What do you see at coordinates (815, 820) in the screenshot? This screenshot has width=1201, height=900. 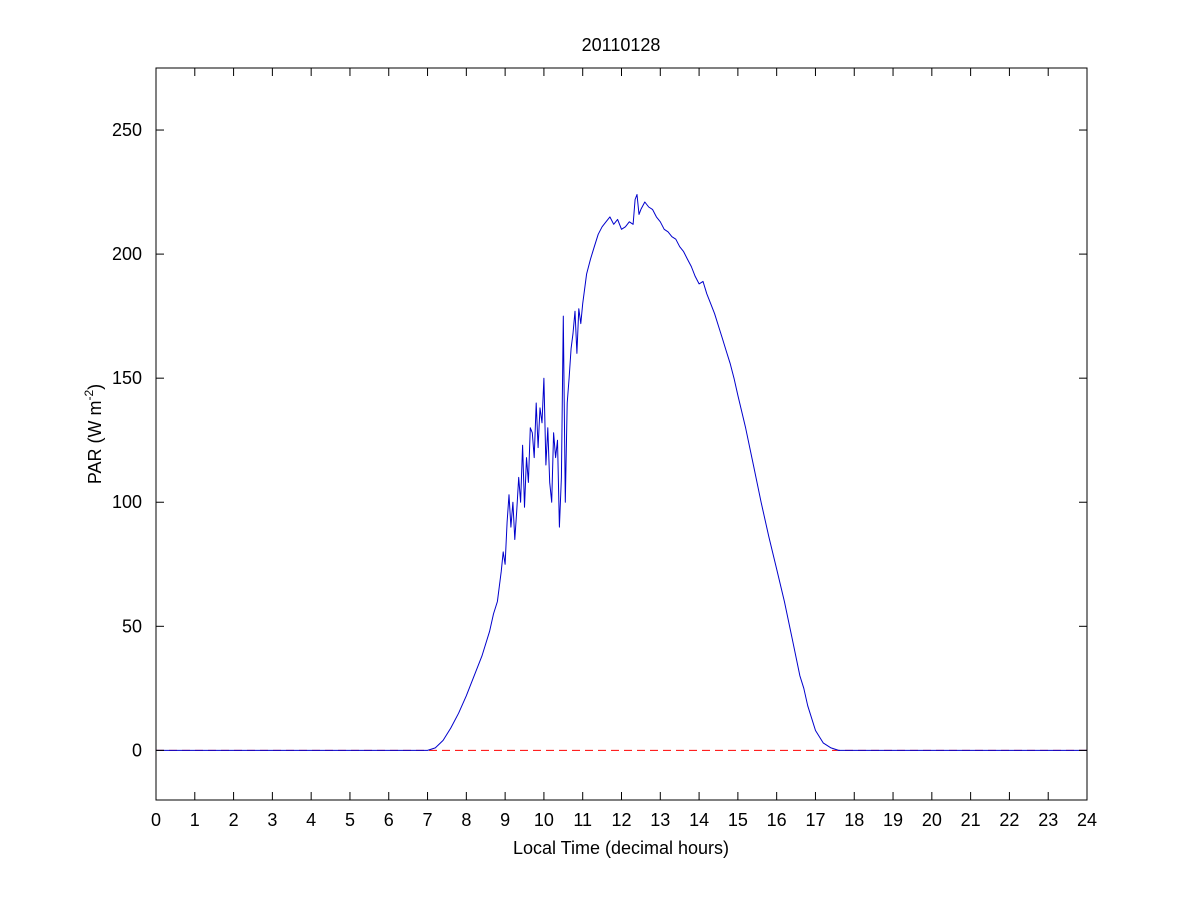 I see `x-tick-label: 17` at bounding box center [815, 820].